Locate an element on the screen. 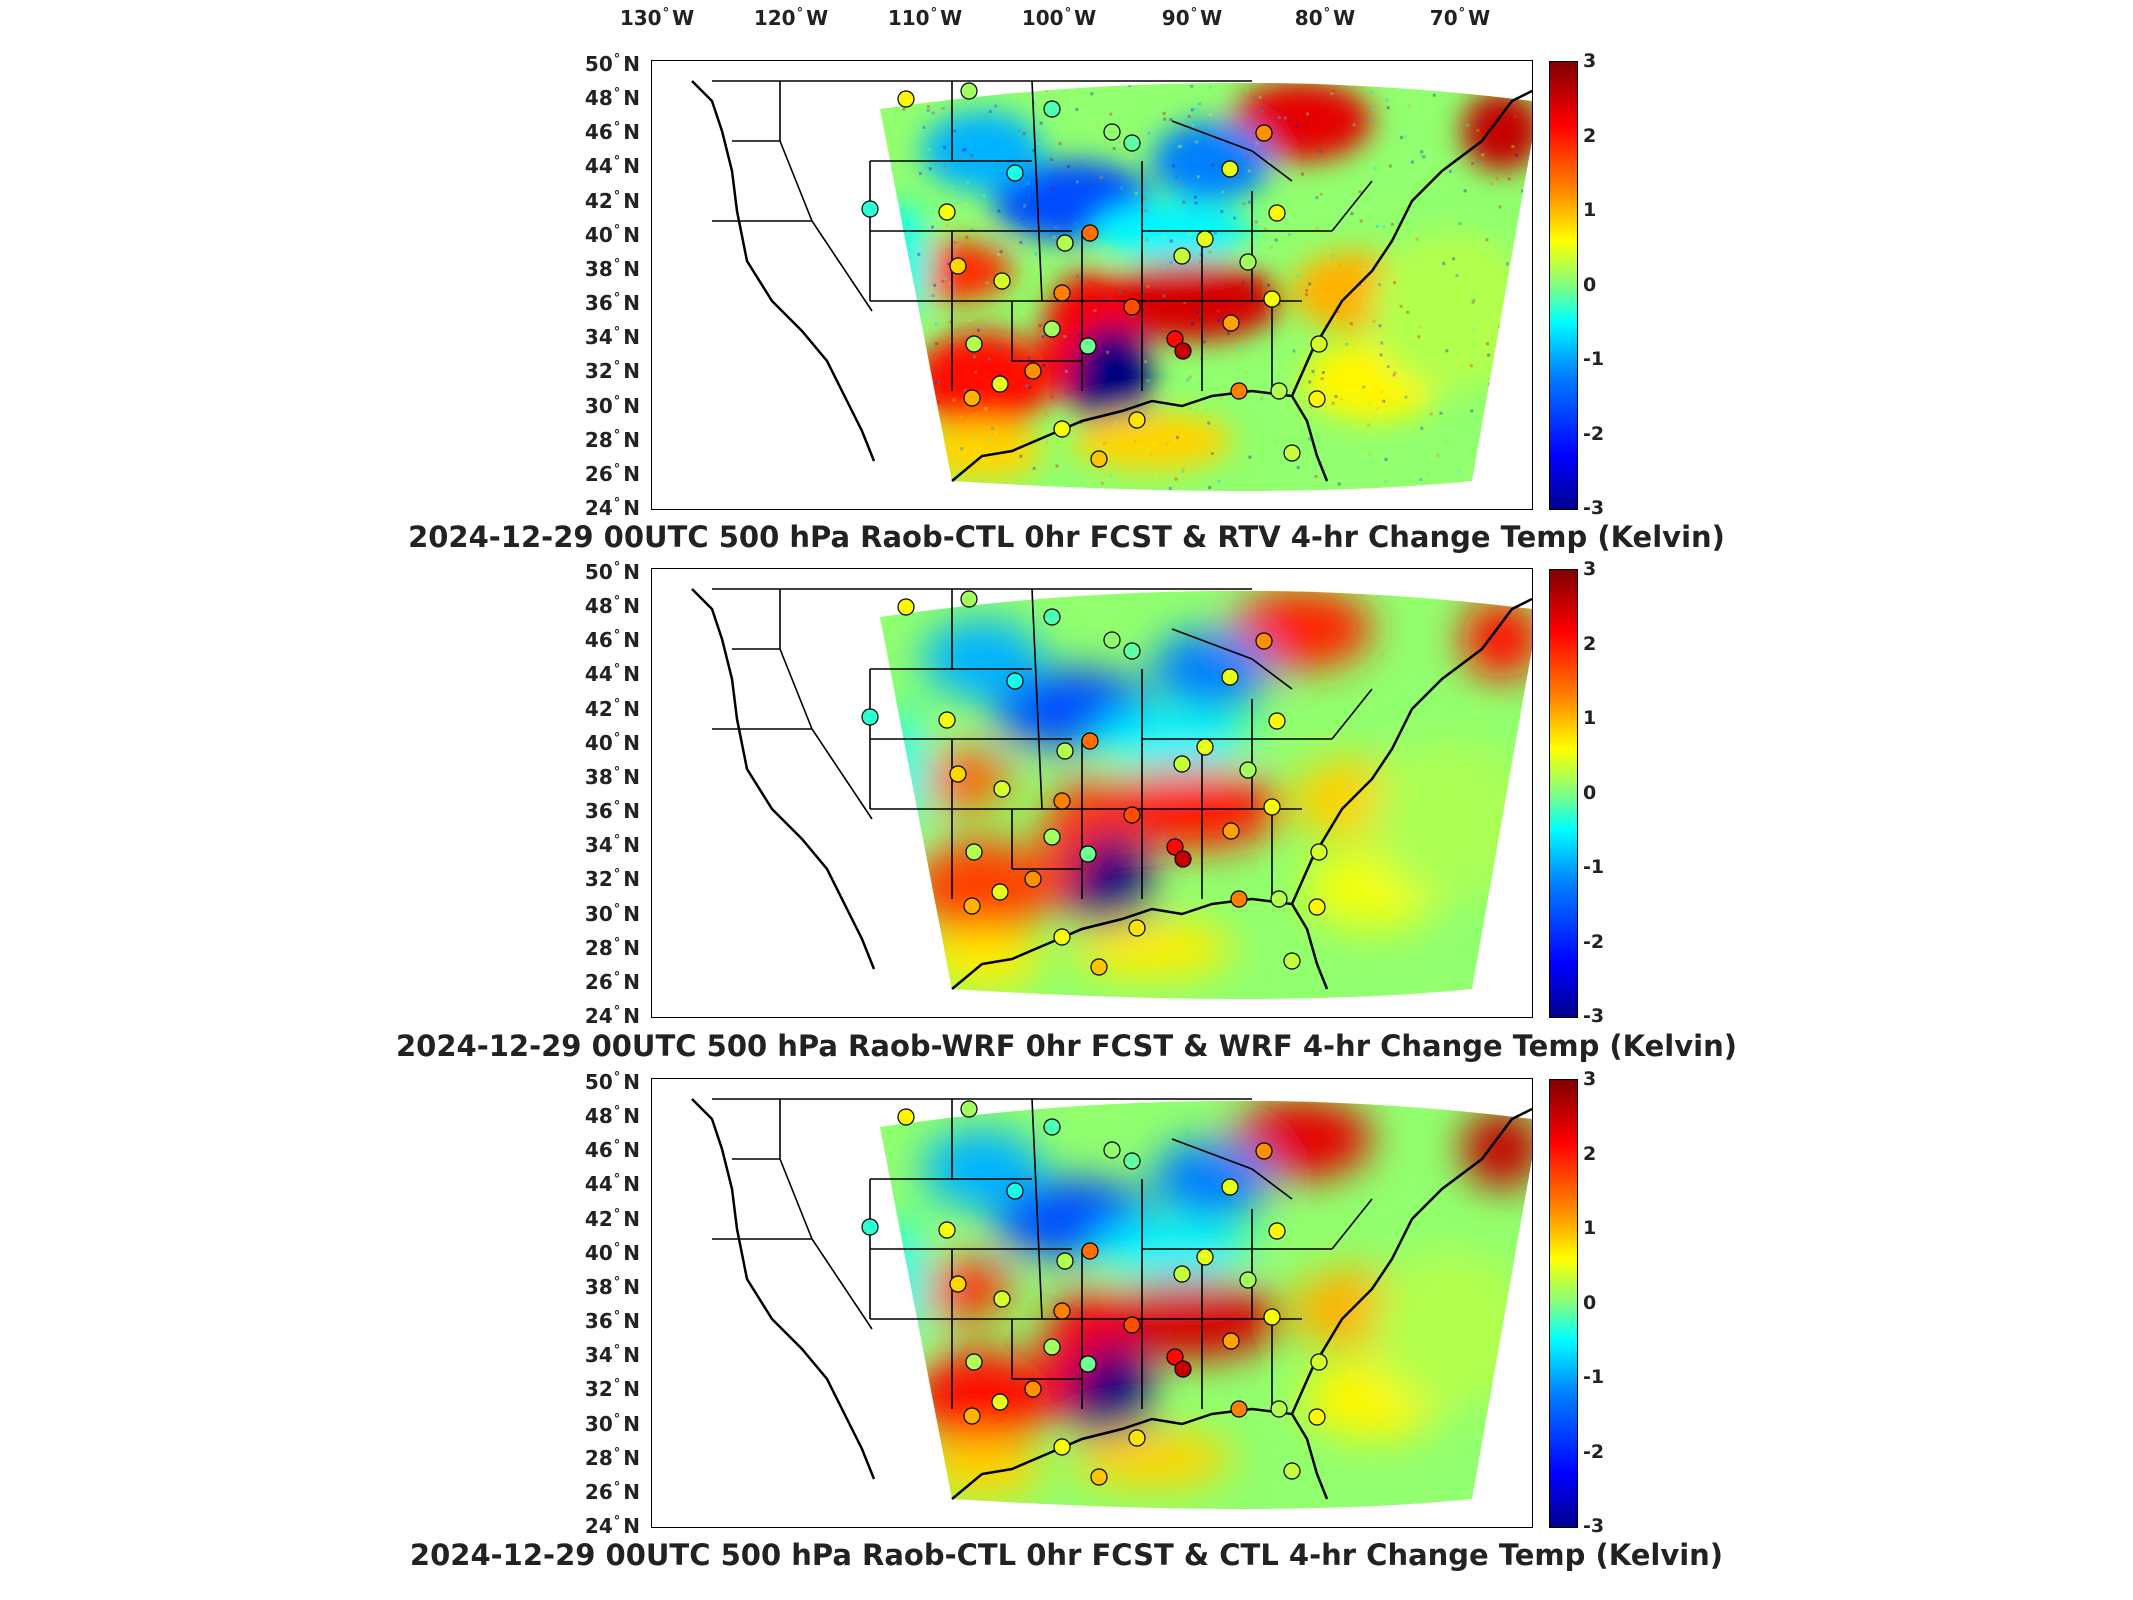  colorbar-tick-label: 3 is located at coordinates (1590, 61).